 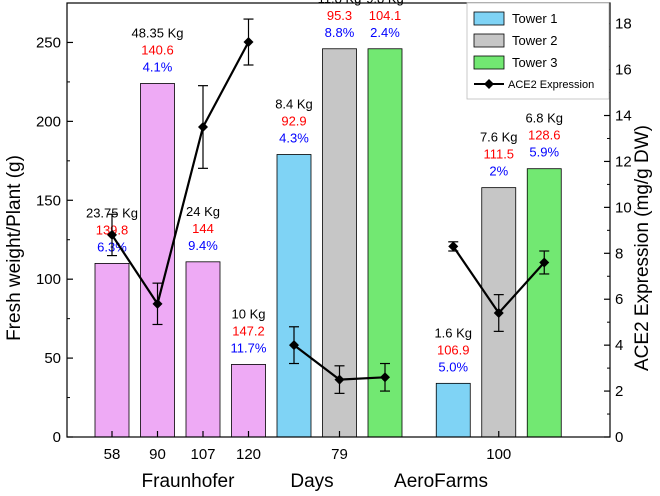 What do you see at coordinates (293, 121) in the screenshot?
I see `bar-4-annotation-1: 92.9` at bounding box center [293, 121].